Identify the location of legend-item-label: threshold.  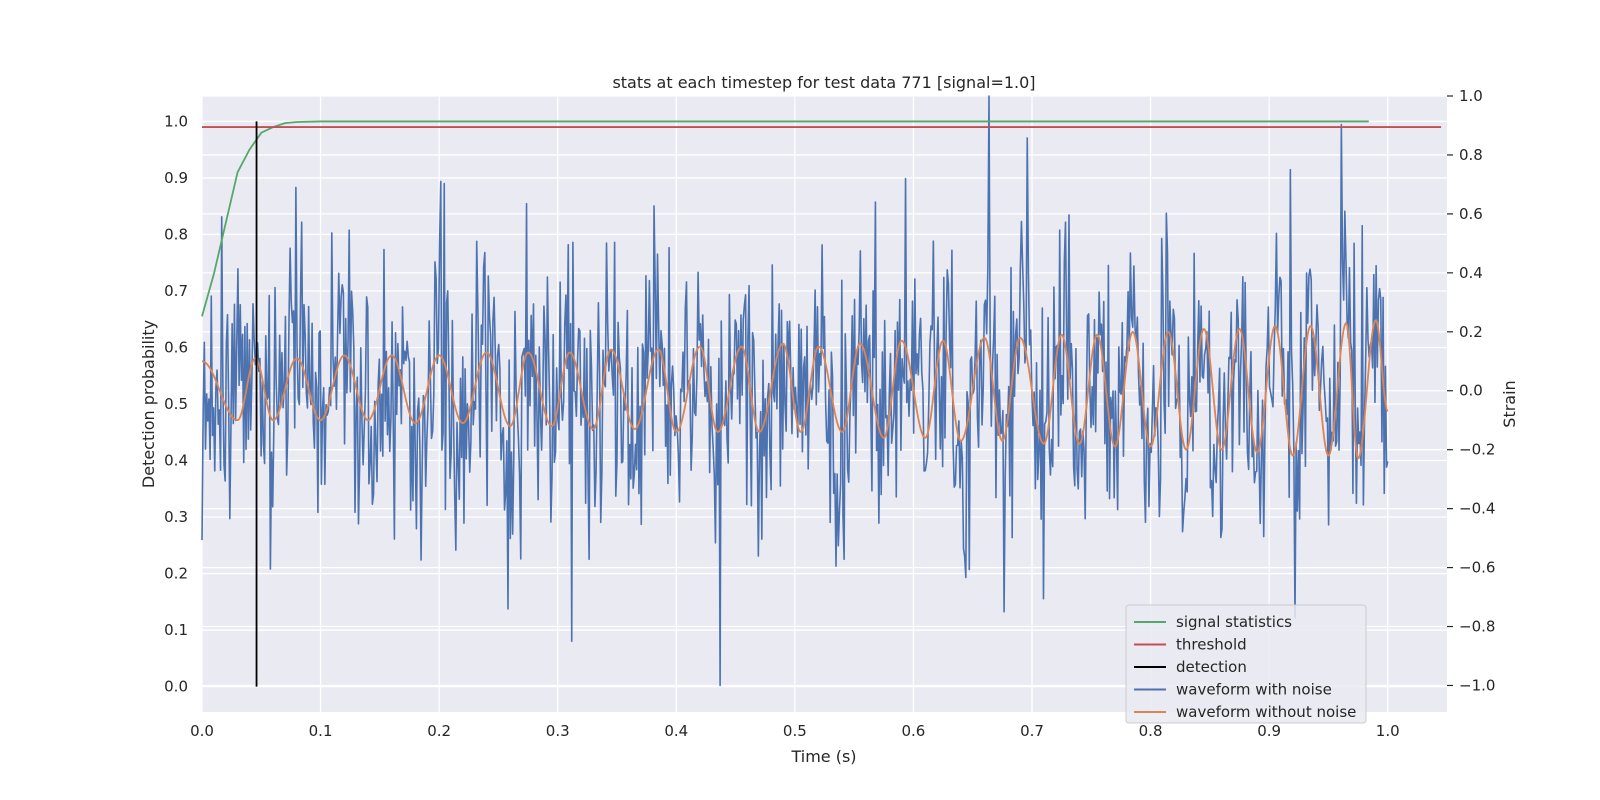
(1211, 645).